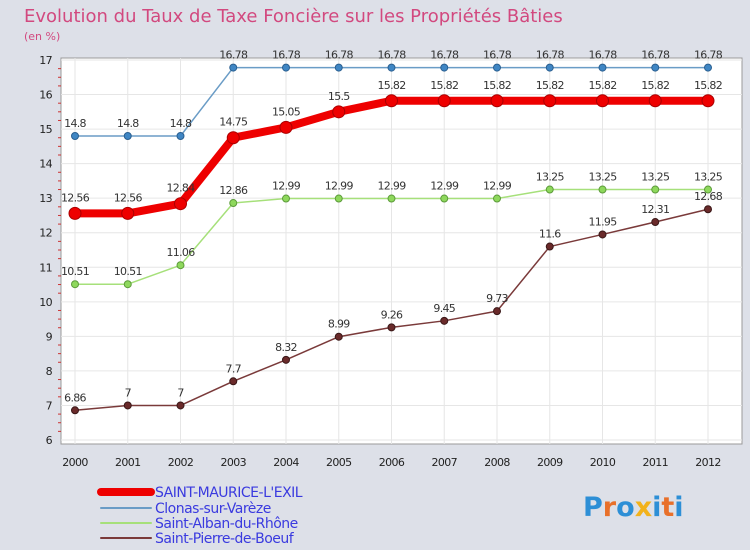  What do you see at coordinates (233, 122) in the screenshot?
I see `data-label: 14.75` at bounding box center [233, 122].